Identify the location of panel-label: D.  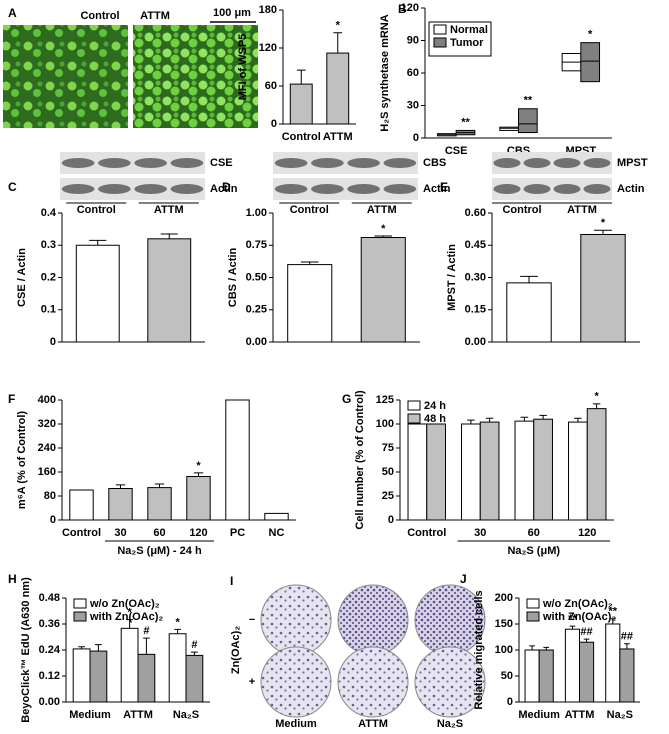
(226, 187).